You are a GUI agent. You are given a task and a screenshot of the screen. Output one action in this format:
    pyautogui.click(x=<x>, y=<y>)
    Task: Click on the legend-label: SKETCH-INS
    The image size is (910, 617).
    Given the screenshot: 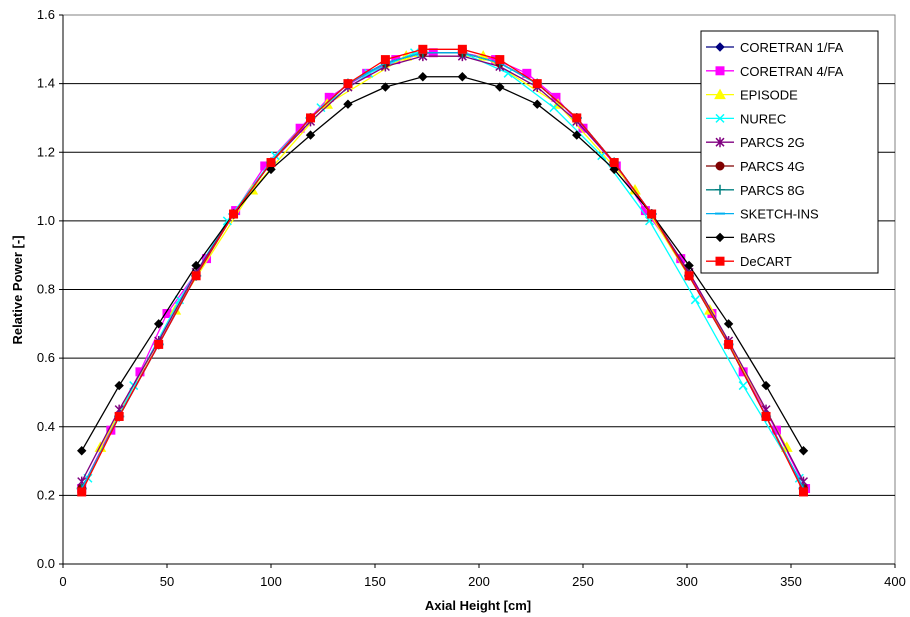 What is the action you would take?
    pyautogui.click(x=779, y=214)
    